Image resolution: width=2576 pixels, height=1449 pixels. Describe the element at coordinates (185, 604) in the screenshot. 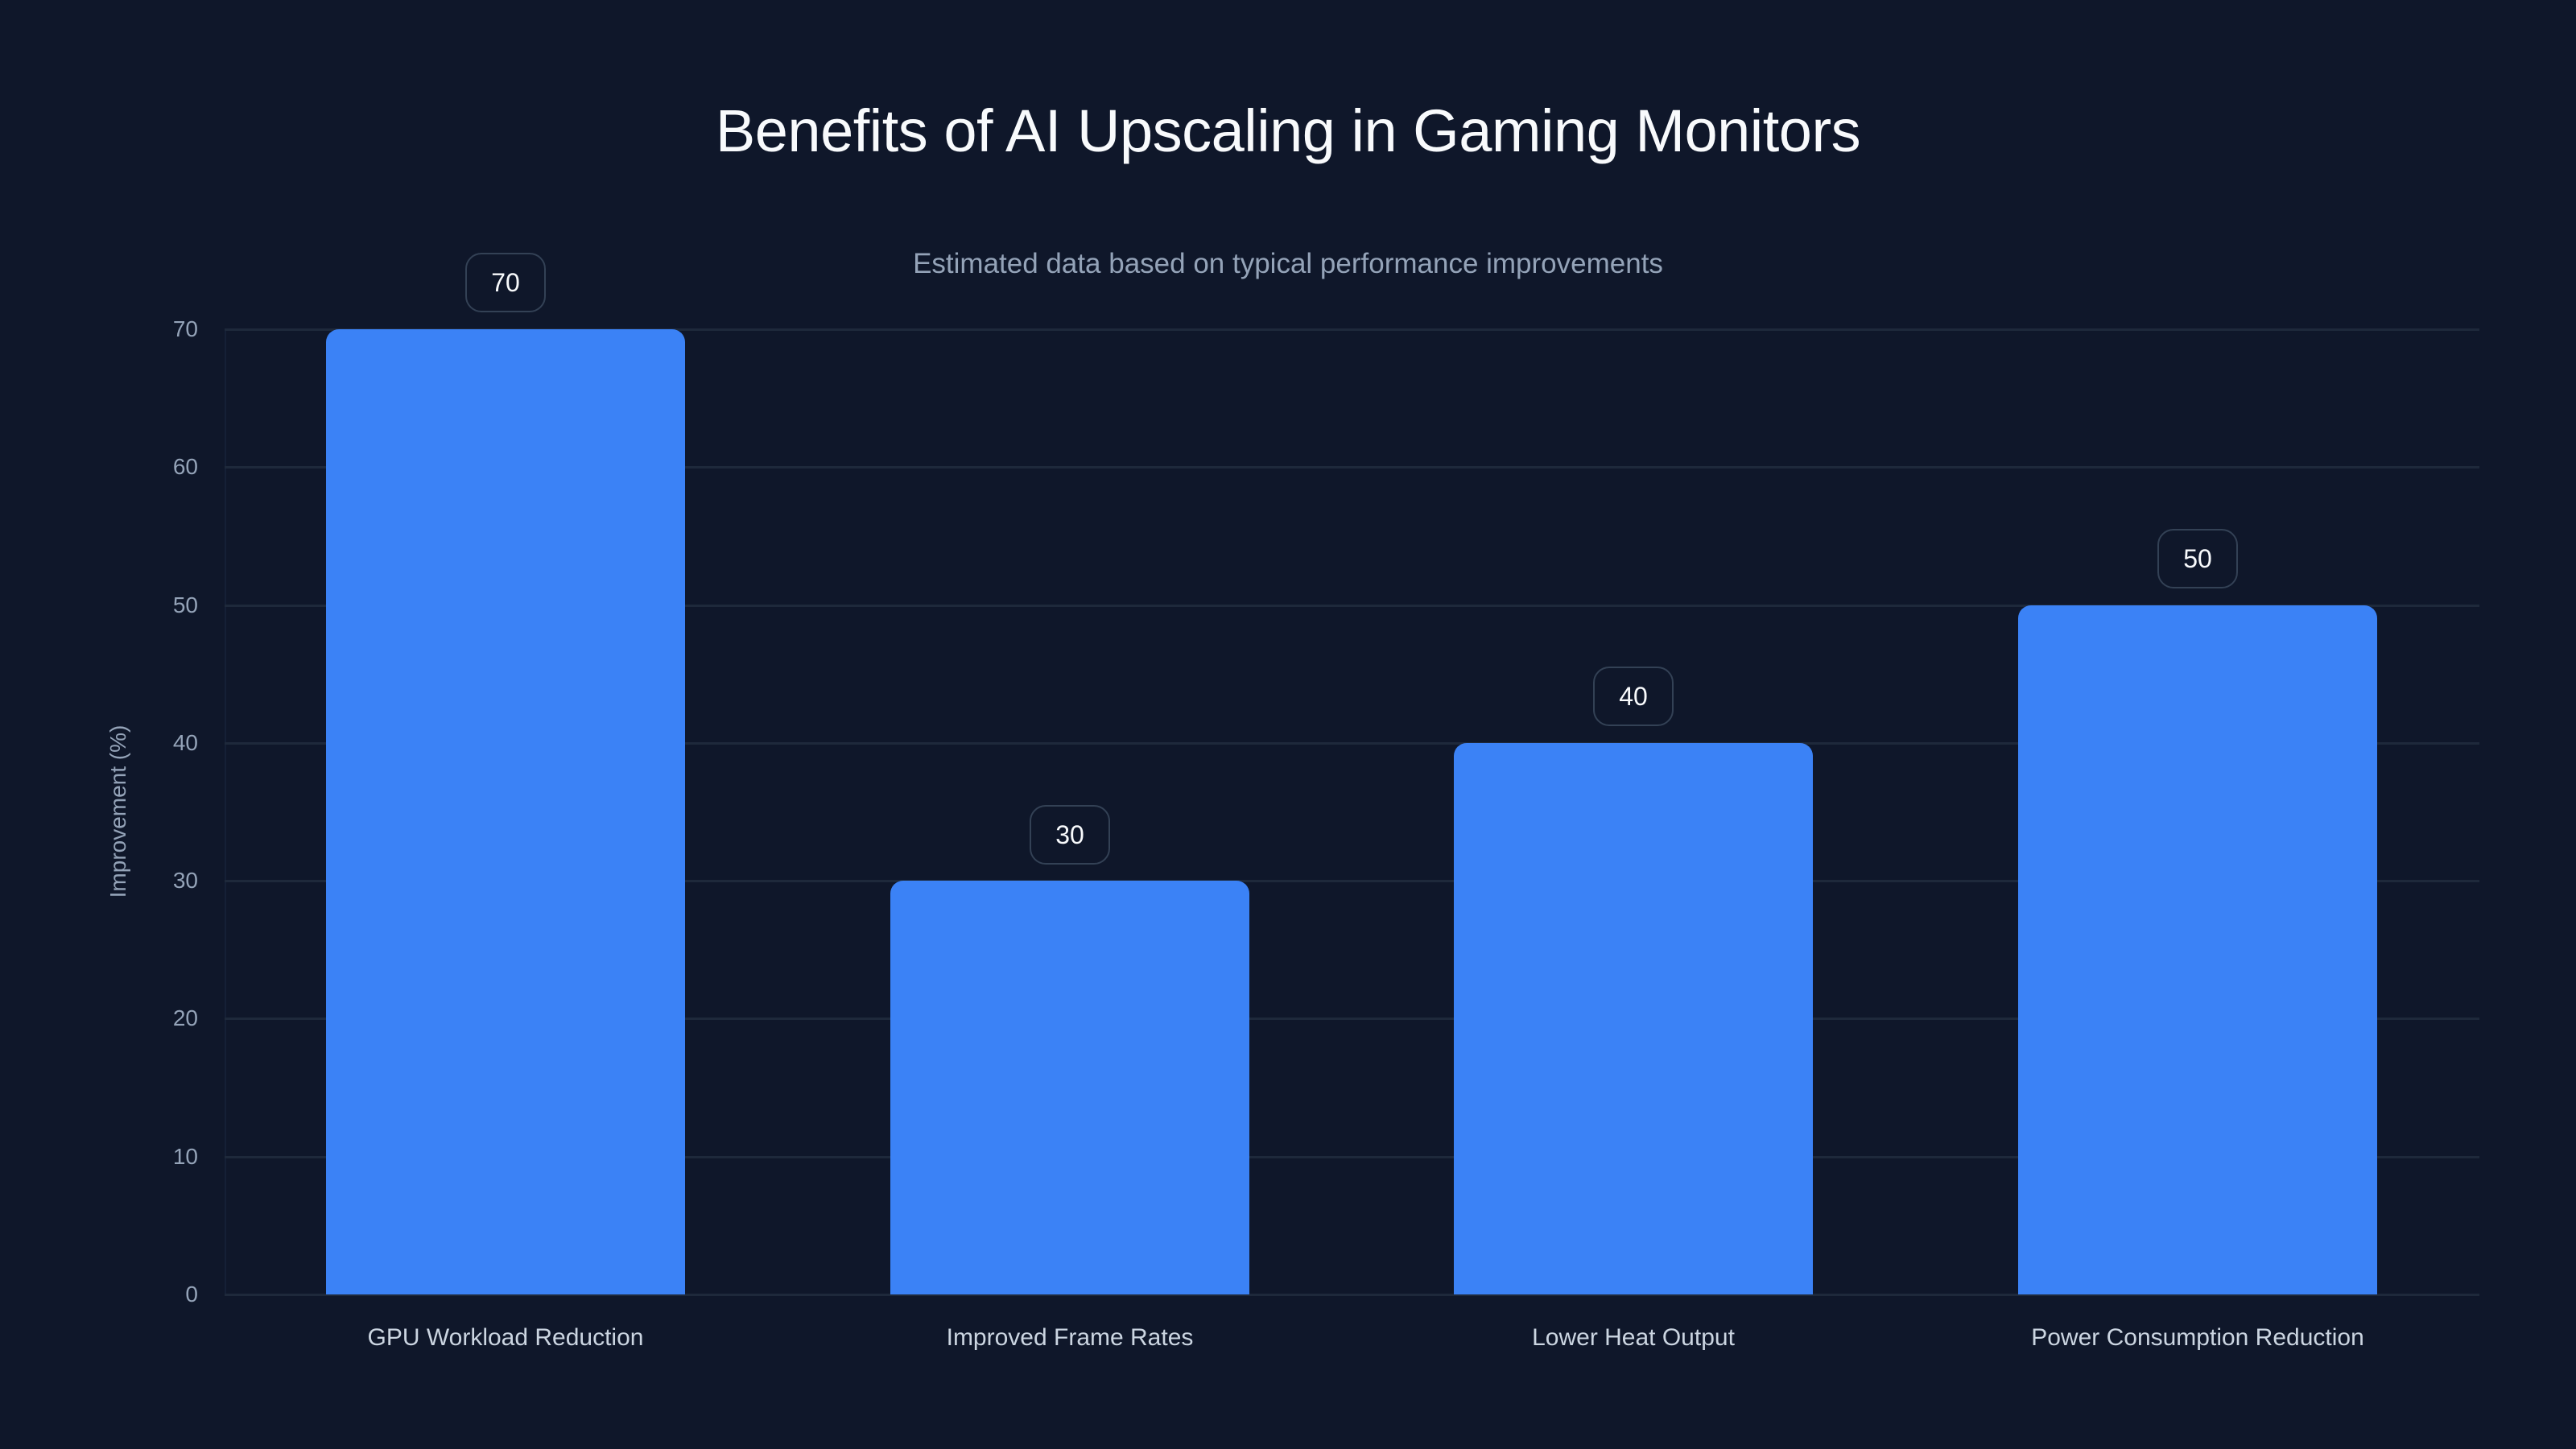

I see `y-tick-50: 50` at that location.